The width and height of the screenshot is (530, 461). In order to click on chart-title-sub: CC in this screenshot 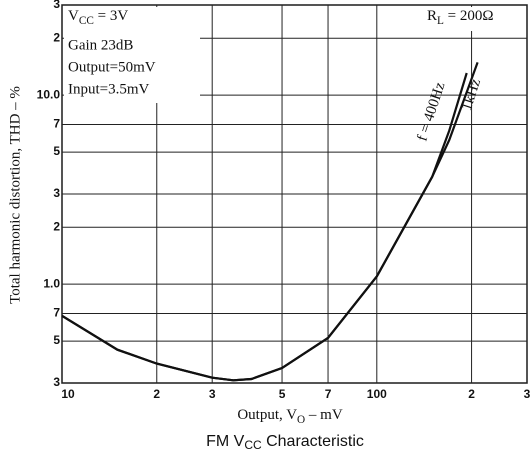, I will do `click(253, 445)`.